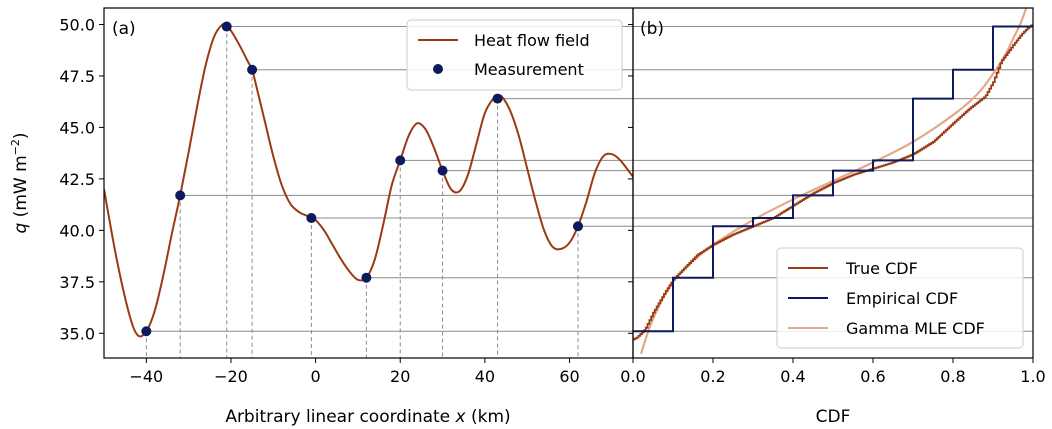 The image size is (1052, 429). I want to click on legend-a-label-heat-flow: Heat flow field, so click(532, 40).